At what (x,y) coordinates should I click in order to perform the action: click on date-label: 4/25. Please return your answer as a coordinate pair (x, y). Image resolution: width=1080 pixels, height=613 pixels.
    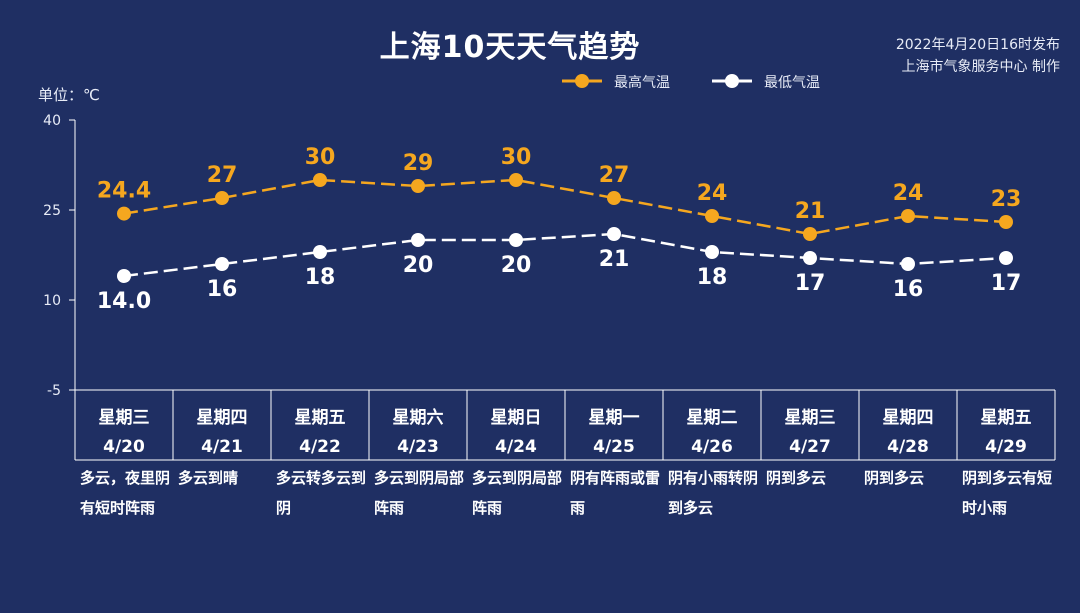
    Looking at the image, I should click on (614, 447).